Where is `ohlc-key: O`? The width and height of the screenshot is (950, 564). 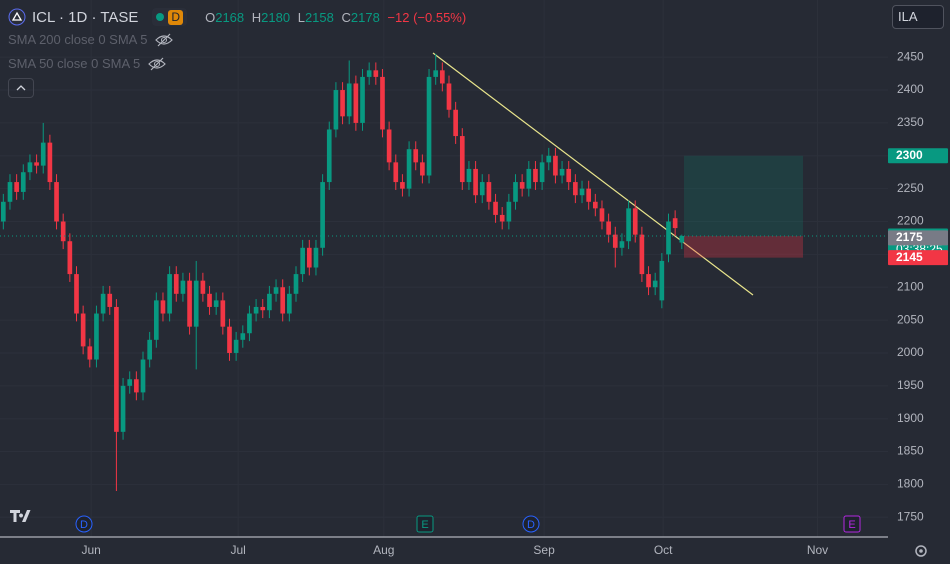
ohlc-key: O is located at coordinates (210, 17).